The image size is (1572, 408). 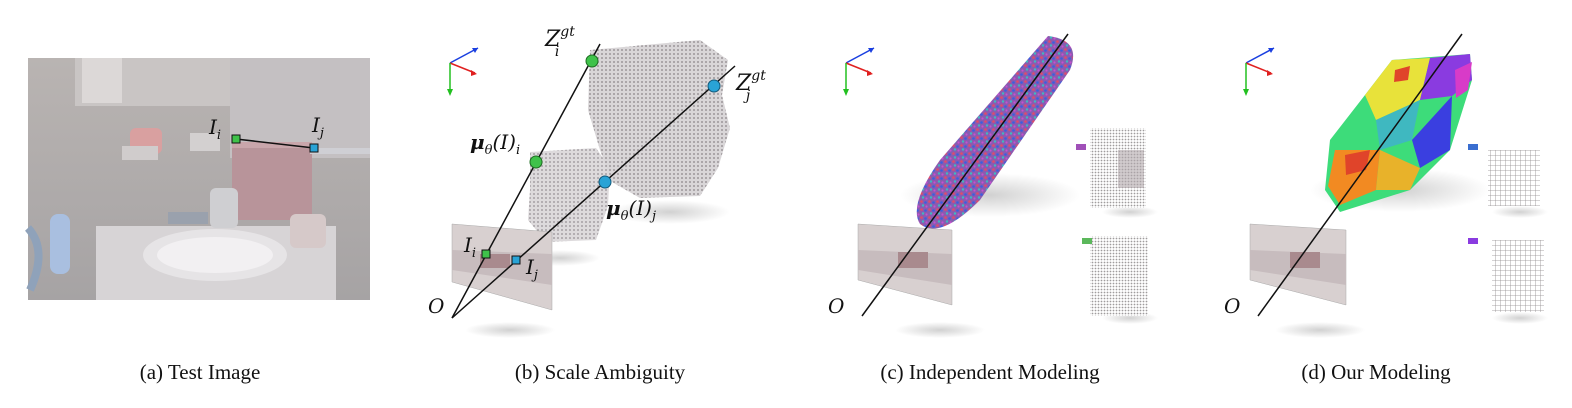 What do you see at coordinates (197, 179) in the screenshot?
I see `bathroom-photo: Ii Ij` at bounding box center [197, 179].